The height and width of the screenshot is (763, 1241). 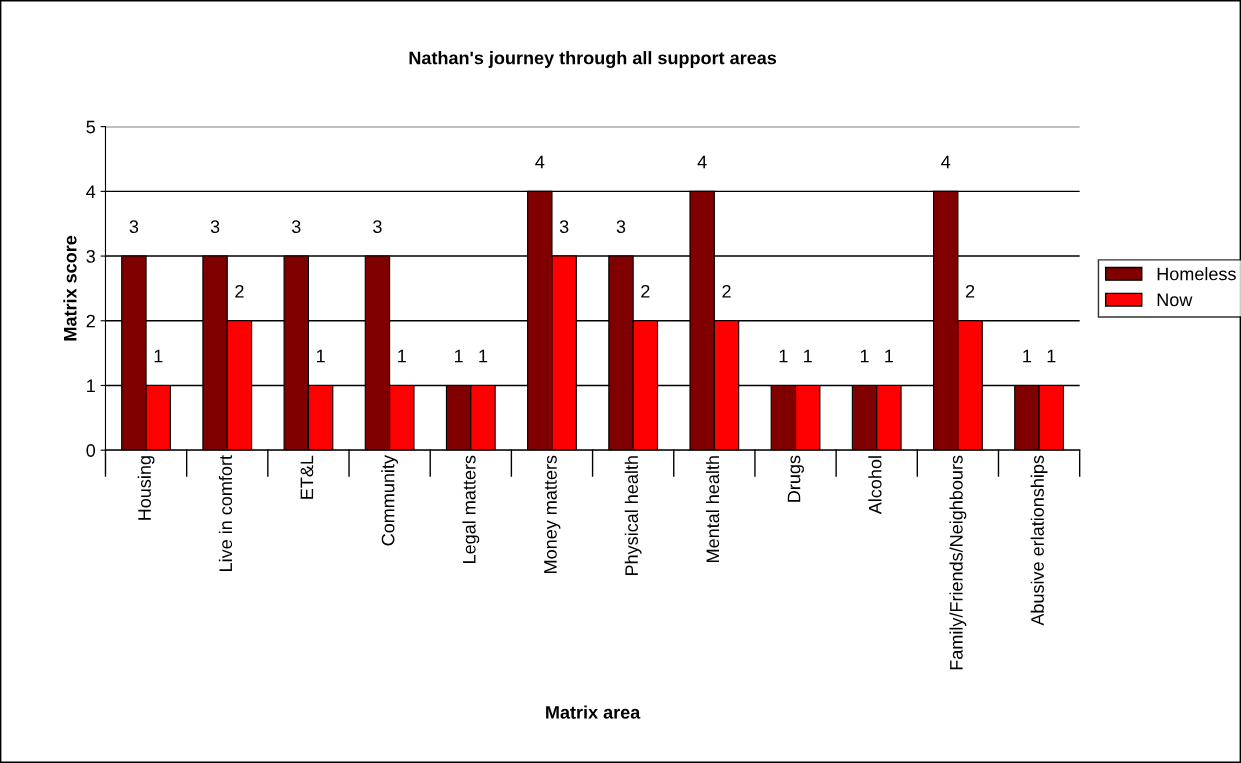 I want to click on chart-title: Nathan's journey through all support areas, so click(x=593, y=59).